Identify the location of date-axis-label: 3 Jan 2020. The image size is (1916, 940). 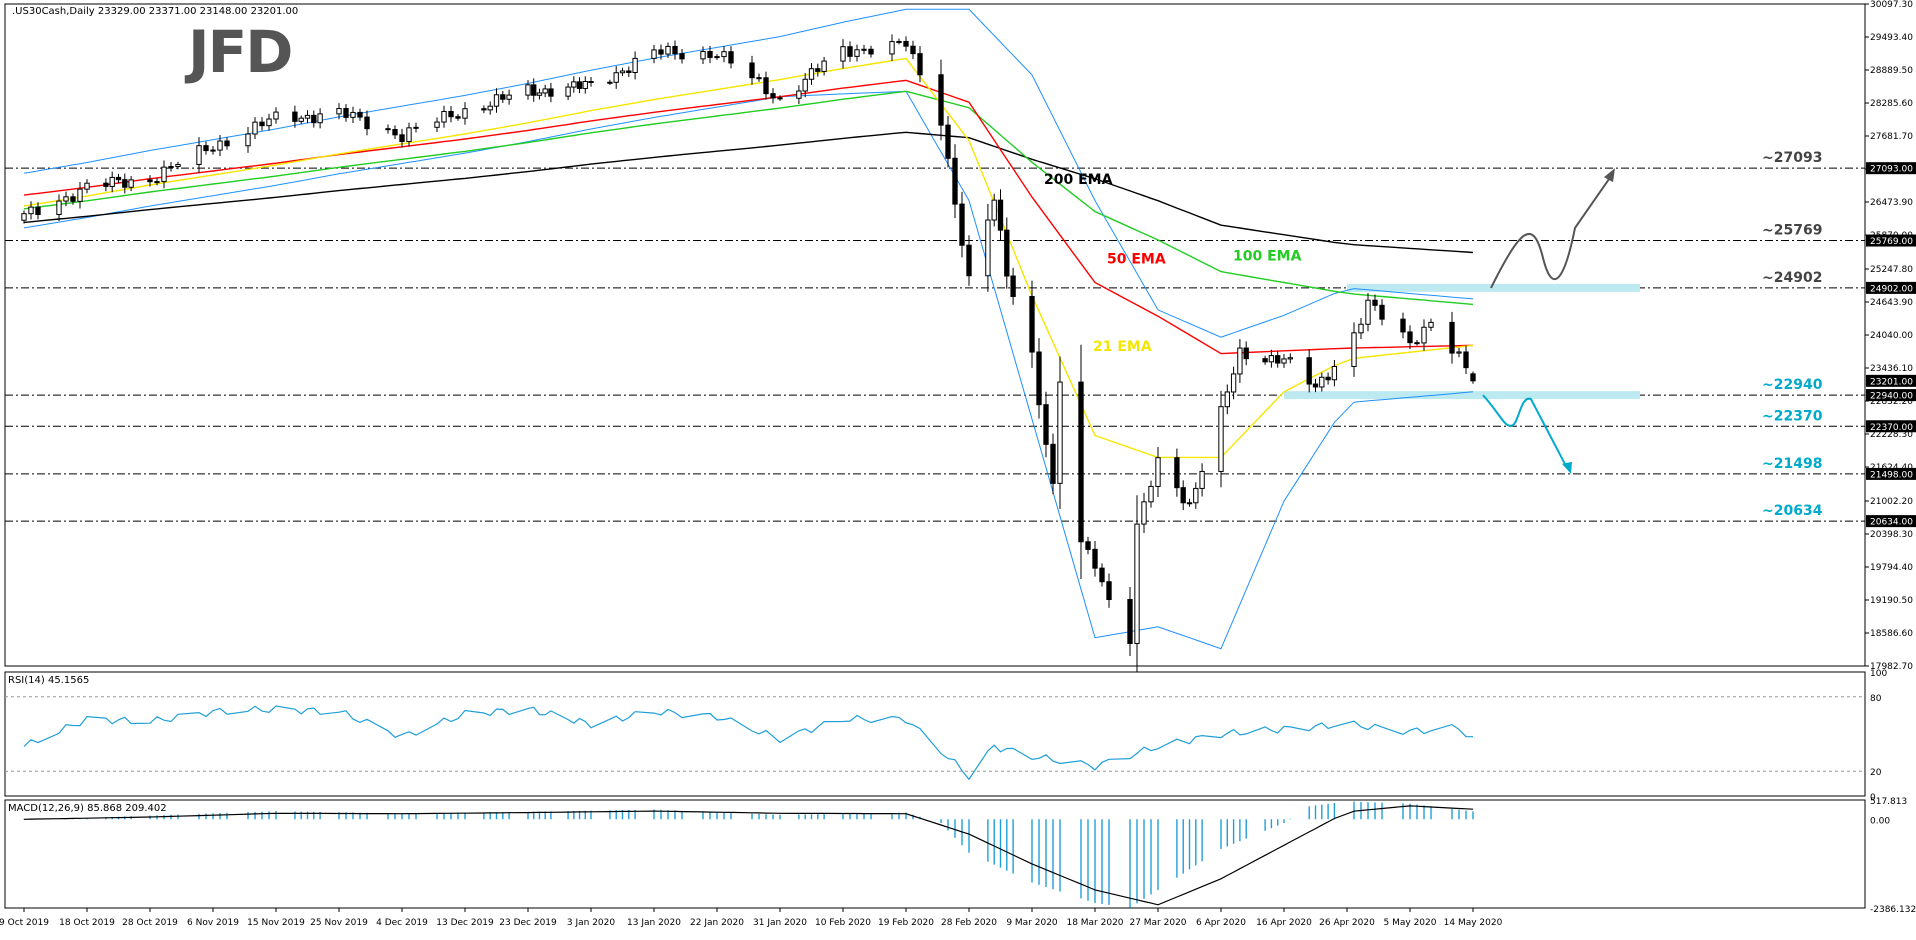
(591, 923).